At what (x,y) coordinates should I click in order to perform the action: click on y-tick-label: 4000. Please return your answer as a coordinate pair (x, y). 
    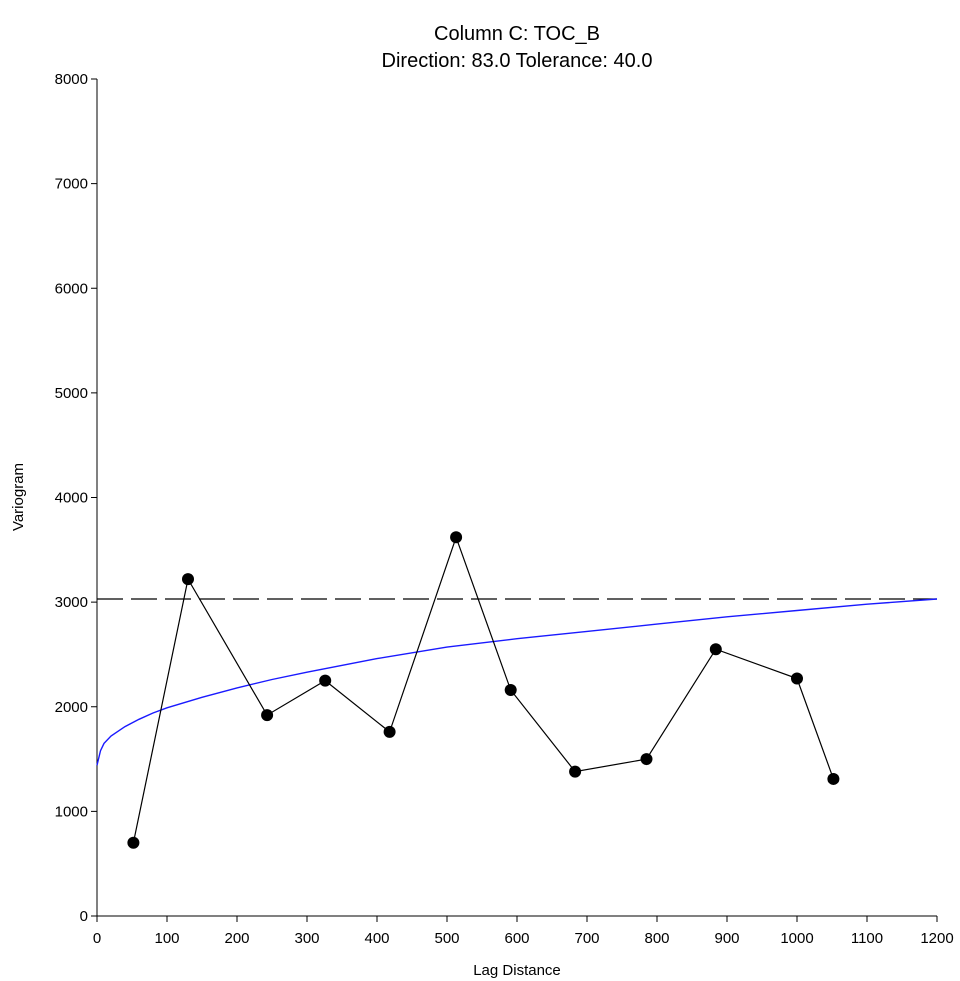
    Looking at the image, I should click on (71, 498).